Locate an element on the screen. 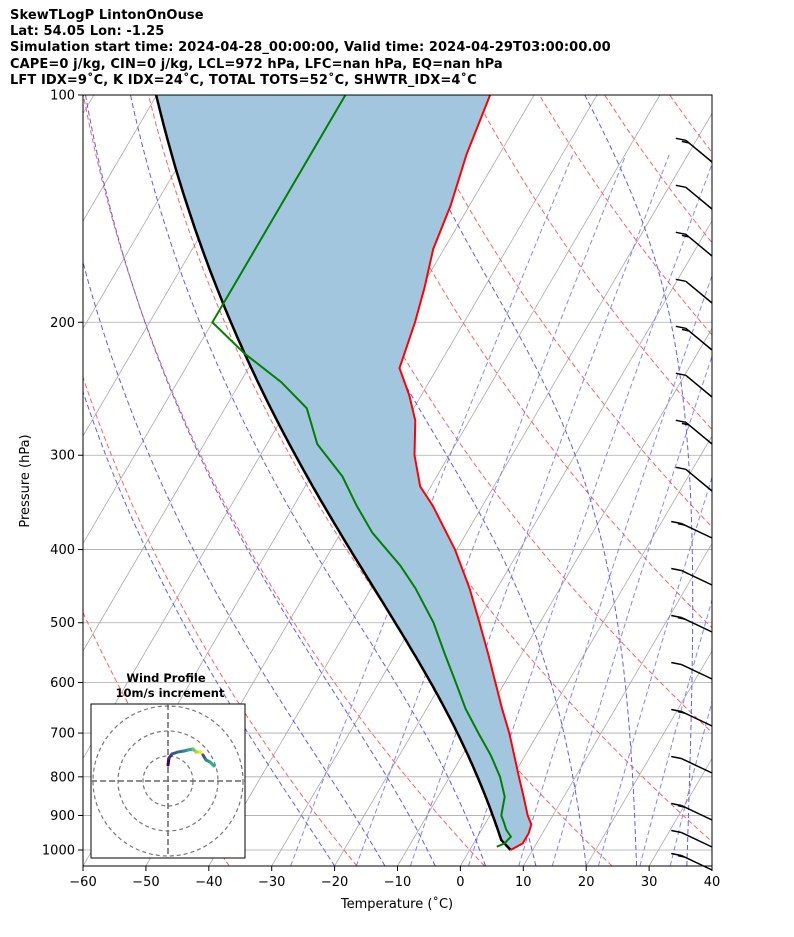 This screenshot has height=937, width=794. x-tick-label: −20 is located at coordinates (334, 882).